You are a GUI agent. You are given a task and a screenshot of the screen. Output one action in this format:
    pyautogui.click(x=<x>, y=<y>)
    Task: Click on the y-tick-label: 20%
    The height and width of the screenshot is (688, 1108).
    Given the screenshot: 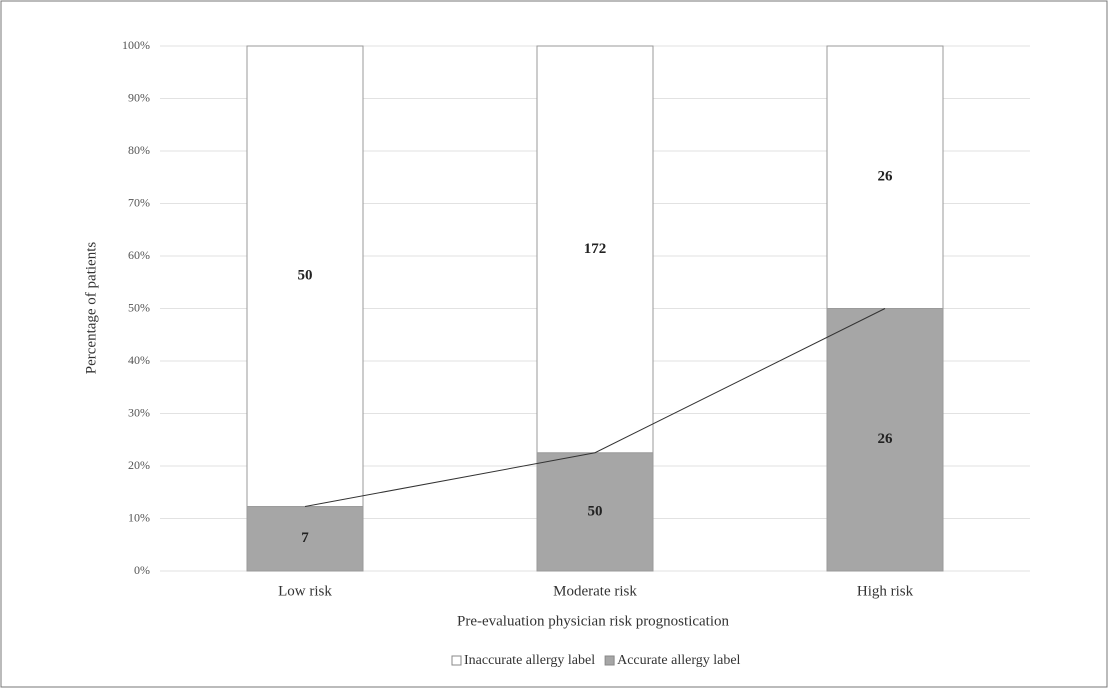 What is the action you would take?
    pyautogui.click(x=139, y=465)
    